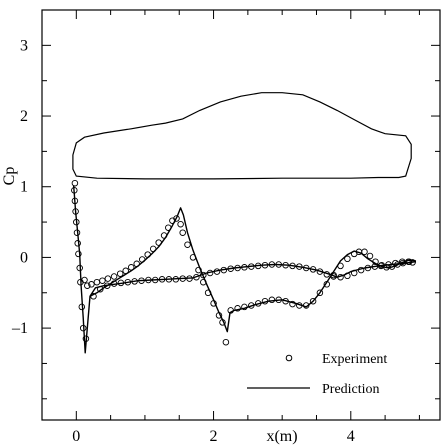  What do you see at coordinates (351, 389) in the screenshot?
I see `legend-prediction-label: Prediction` at bounding box center [351, 389].